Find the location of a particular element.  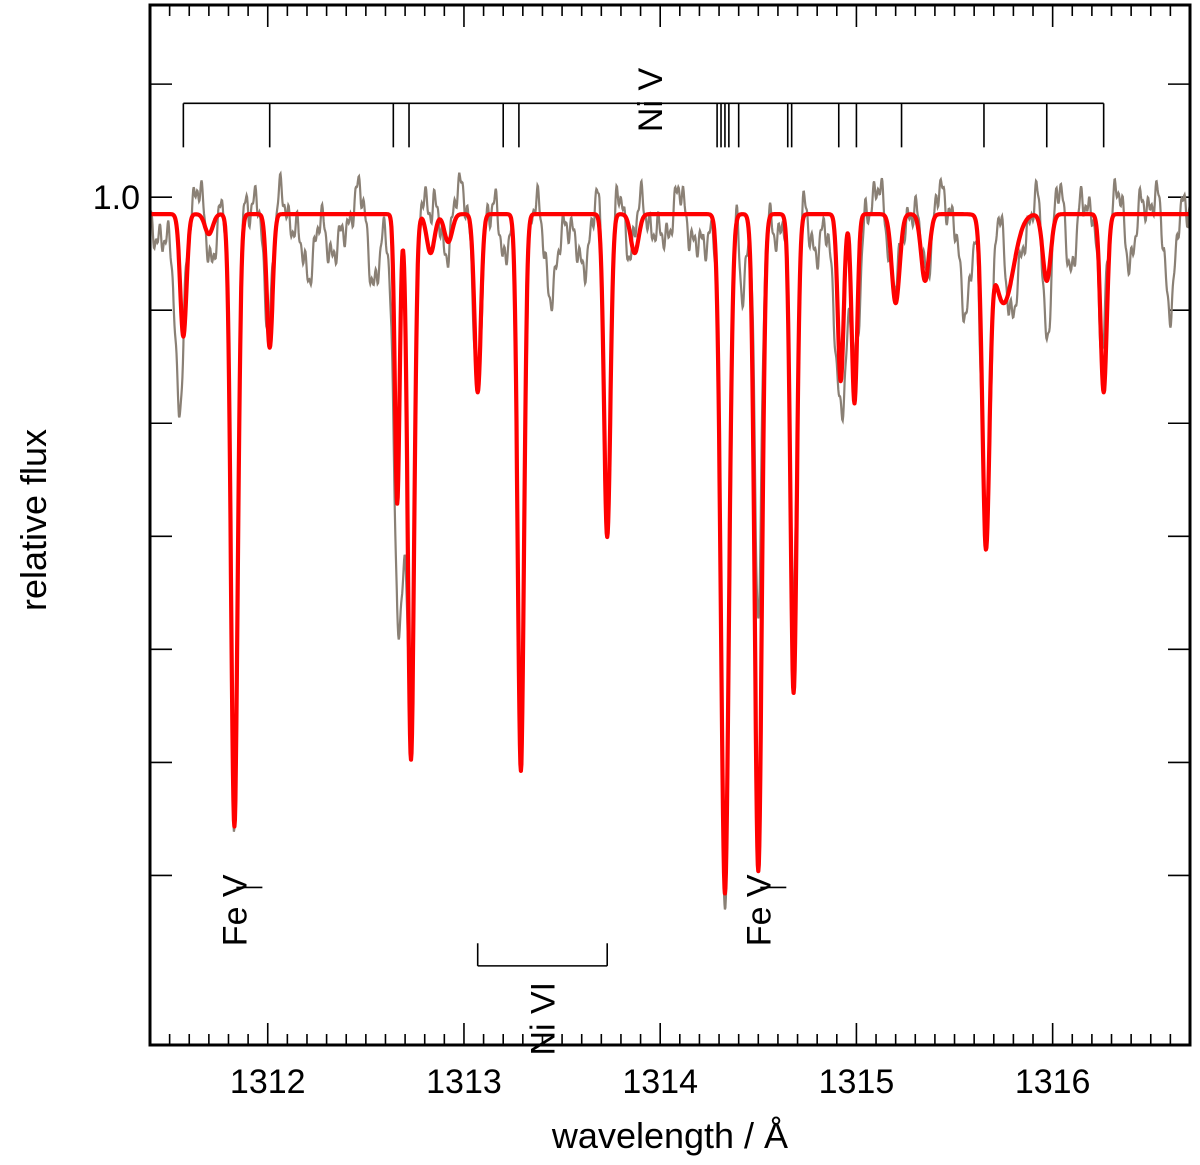

x-tick-label: 1313 is located at coordinates (464, 1082).